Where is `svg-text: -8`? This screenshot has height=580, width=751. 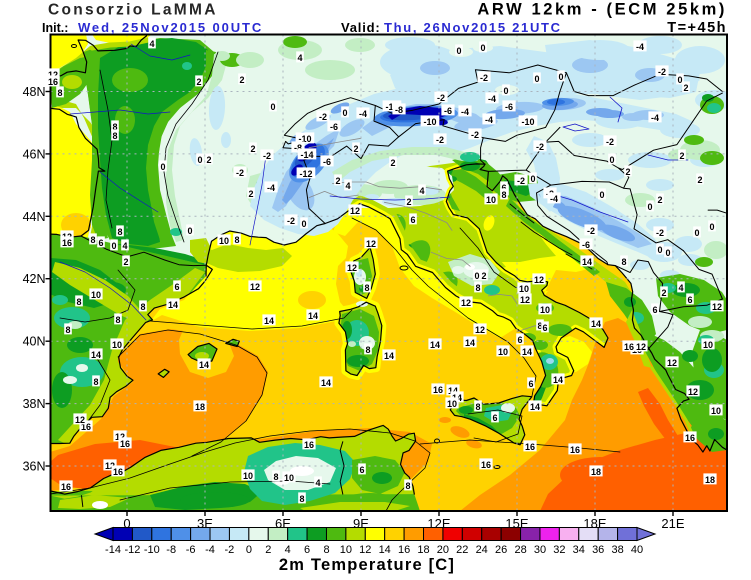 svg-text: -8 is located at coordinates (171, 550).